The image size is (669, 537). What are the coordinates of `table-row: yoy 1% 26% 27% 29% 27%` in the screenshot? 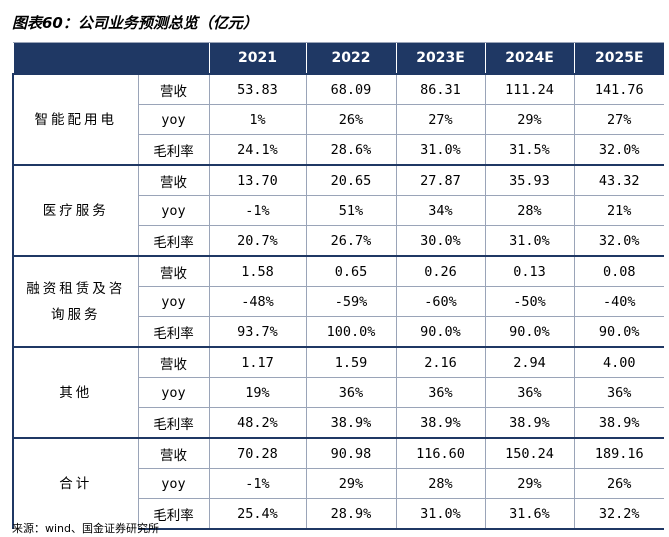 It's located at (338, 119).